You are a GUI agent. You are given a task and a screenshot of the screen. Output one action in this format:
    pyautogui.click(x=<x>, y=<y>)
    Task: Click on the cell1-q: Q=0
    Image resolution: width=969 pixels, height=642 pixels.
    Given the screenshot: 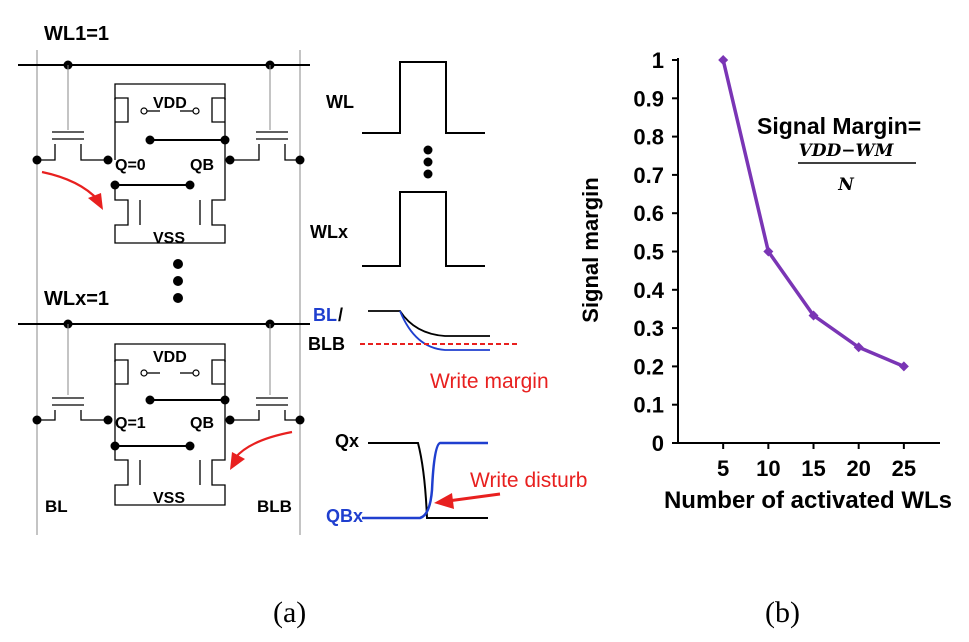 What is the action you would take?
    pyautogui.click(x=130, y=165)
    